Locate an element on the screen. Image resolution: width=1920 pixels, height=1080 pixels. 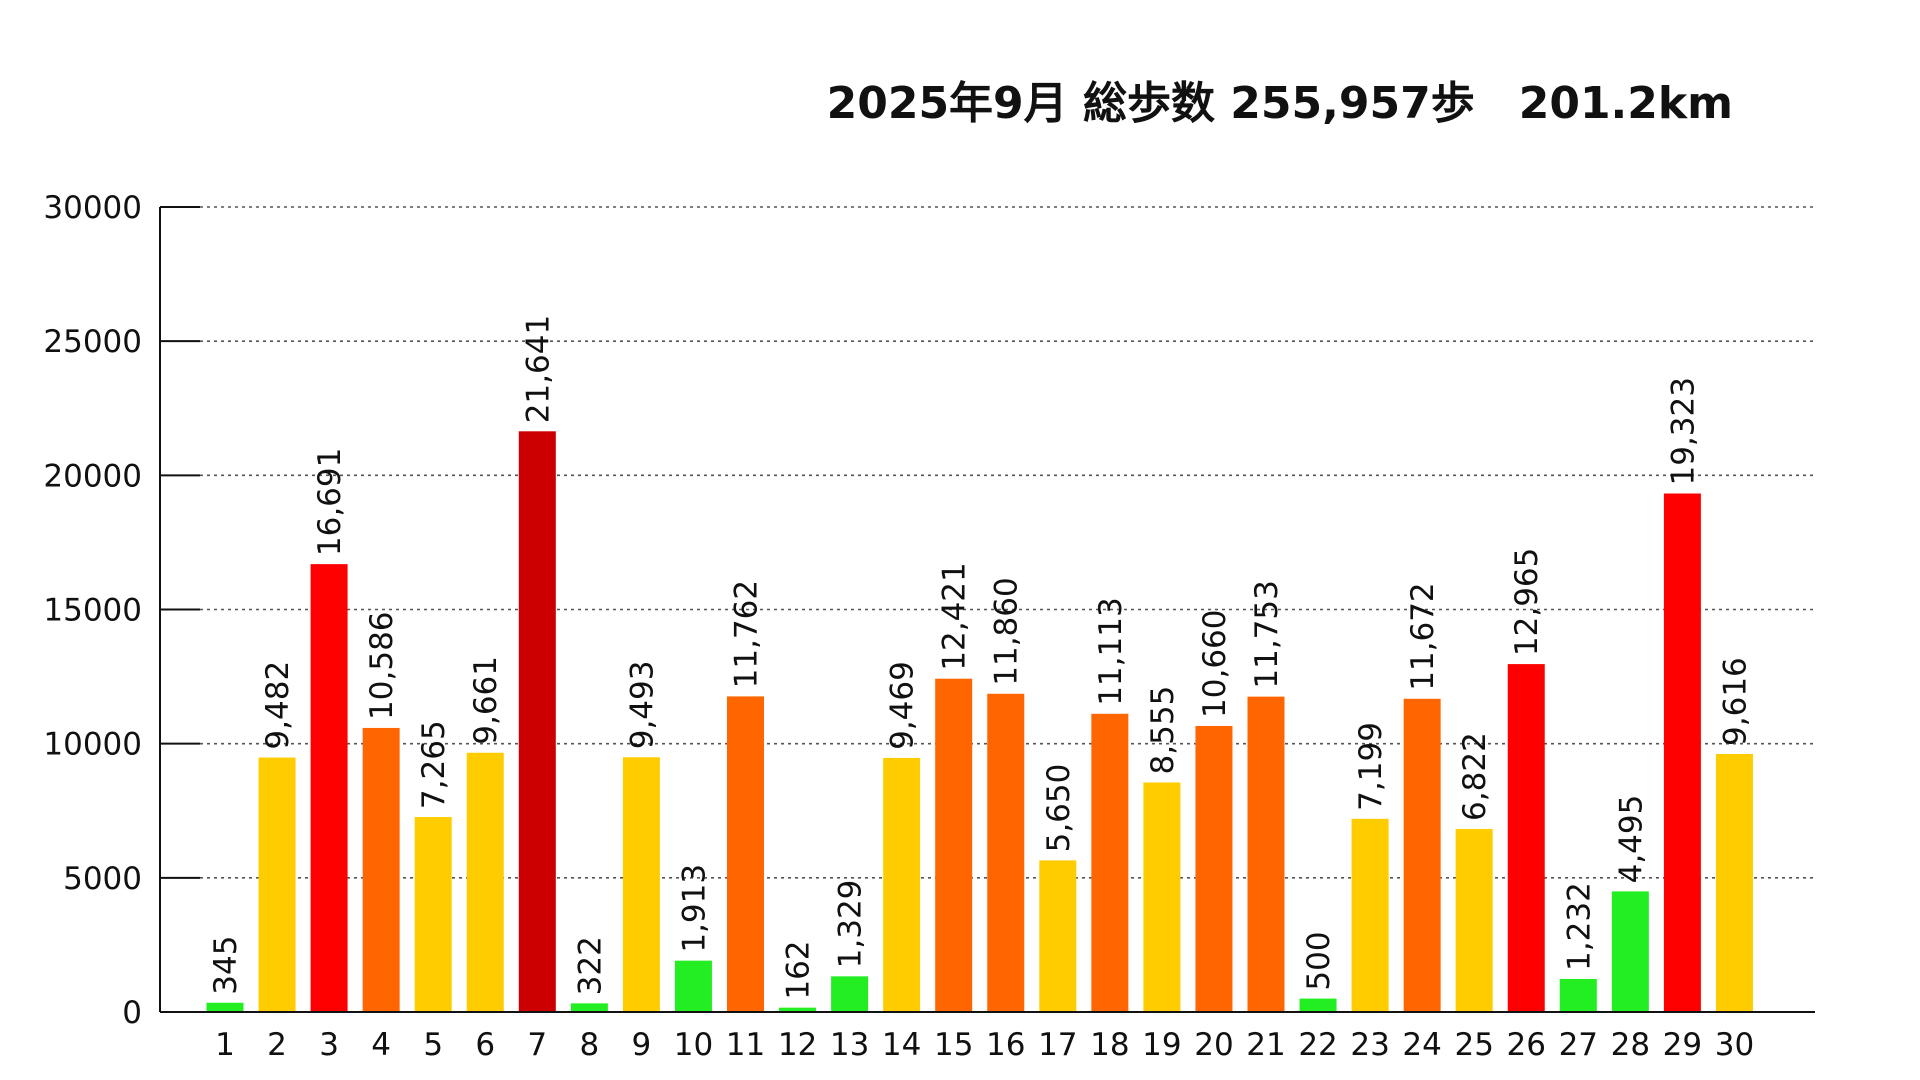
y-tick-label: 5000 is located at coordinates (102, 879).